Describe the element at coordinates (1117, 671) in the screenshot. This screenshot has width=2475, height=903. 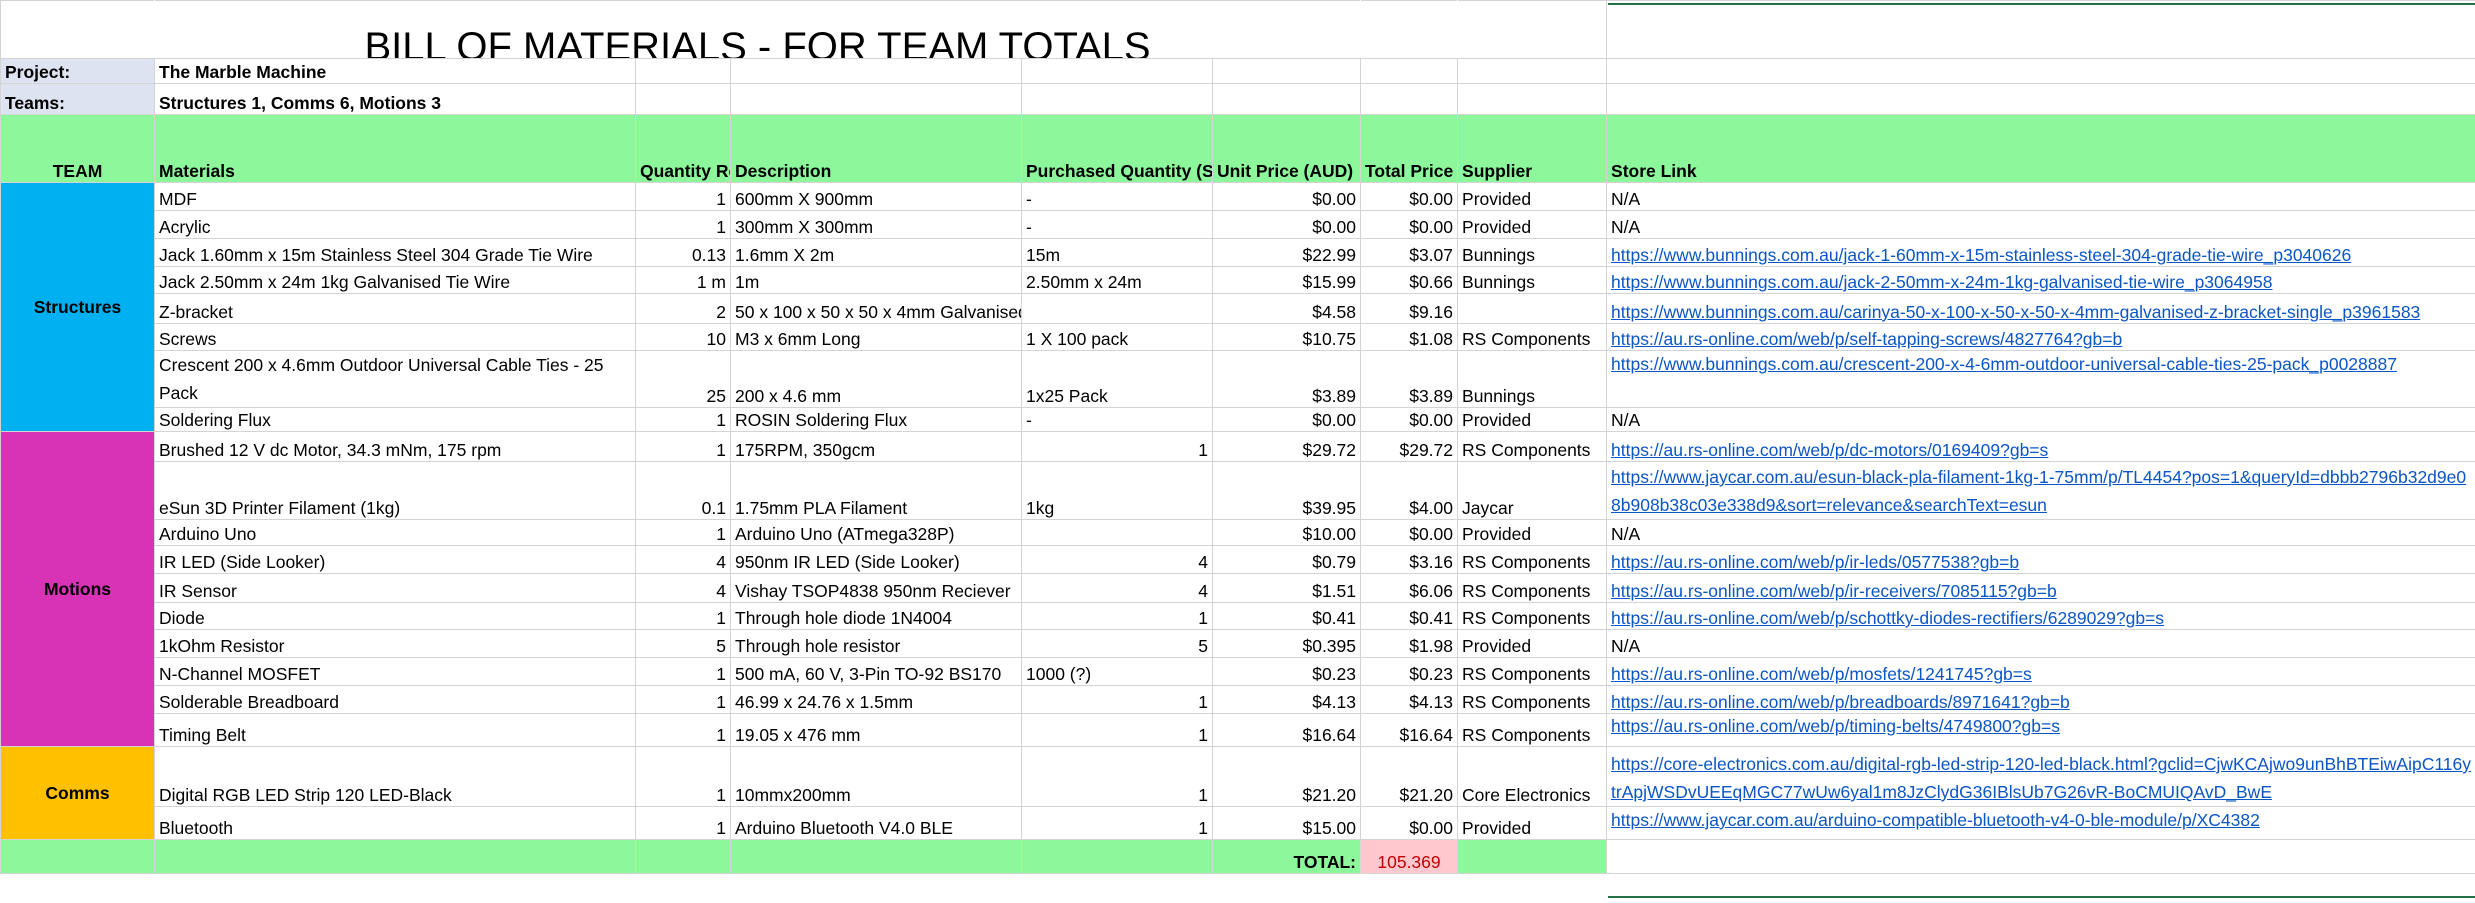
I see `purchased-cell: 1000 (?)` at that location.